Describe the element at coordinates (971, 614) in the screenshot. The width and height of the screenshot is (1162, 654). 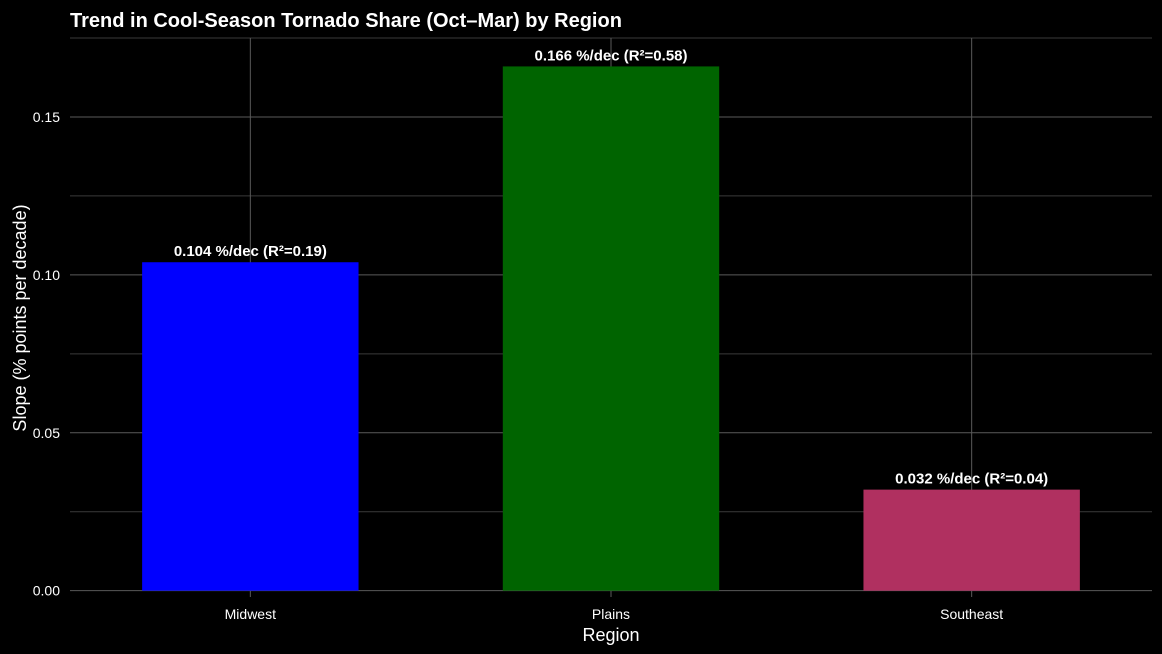
I see `x-tick-label-southeast: Southeast` at that location.